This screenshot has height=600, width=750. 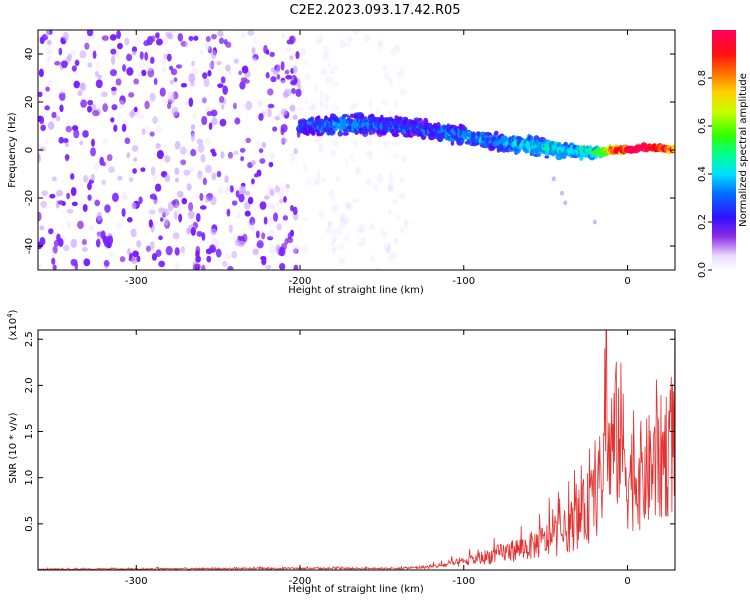 What do you see at coordinates (627, 281) in the screenshot?
I see `spectrogram-x-tick-label: 0` at bounding box center [627, 281].